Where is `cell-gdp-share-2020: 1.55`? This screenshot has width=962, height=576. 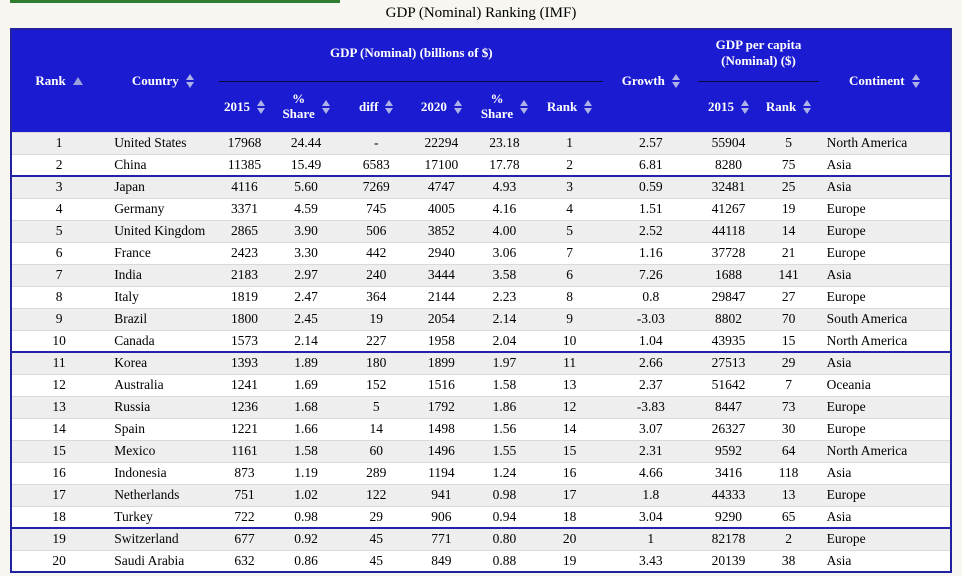 cell-gdp-share-2020: 1.55 is located at coordinates (504, 450).